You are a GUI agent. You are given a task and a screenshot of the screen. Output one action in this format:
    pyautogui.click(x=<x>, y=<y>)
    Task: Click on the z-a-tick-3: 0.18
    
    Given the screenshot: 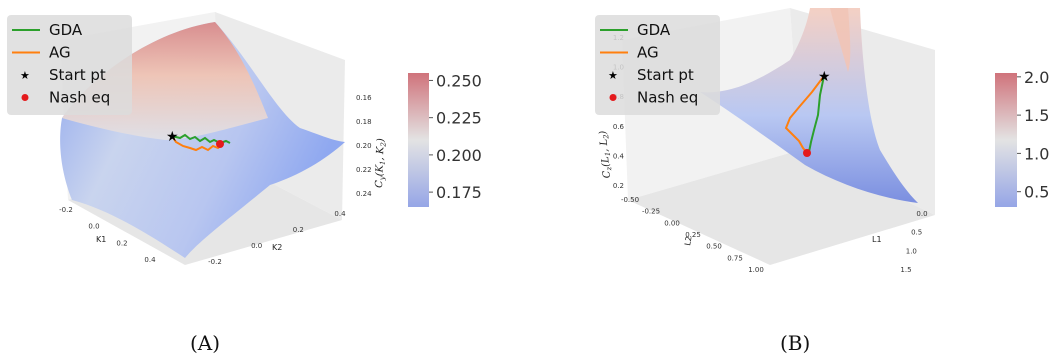 What is the action you would take?
    pyautogui.click(x=364, y=122)
    